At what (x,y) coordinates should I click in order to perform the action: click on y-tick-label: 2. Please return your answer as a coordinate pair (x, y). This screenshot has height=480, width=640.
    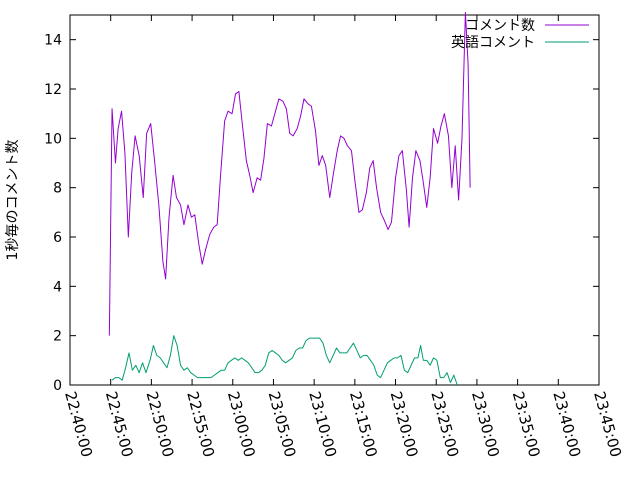
    Looking at the image, I should click on (57, 337).